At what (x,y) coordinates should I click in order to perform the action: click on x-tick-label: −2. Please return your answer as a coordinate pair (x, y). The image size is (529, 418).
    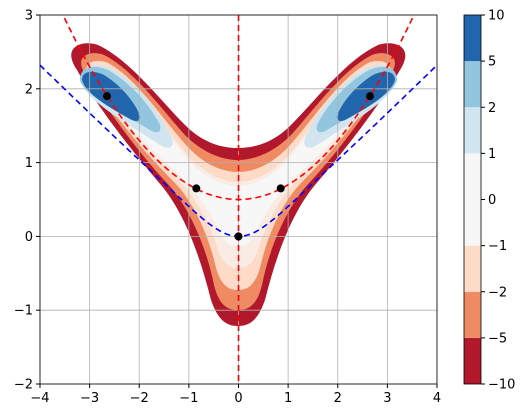
    Looking at the image, I should click on (139, 398).